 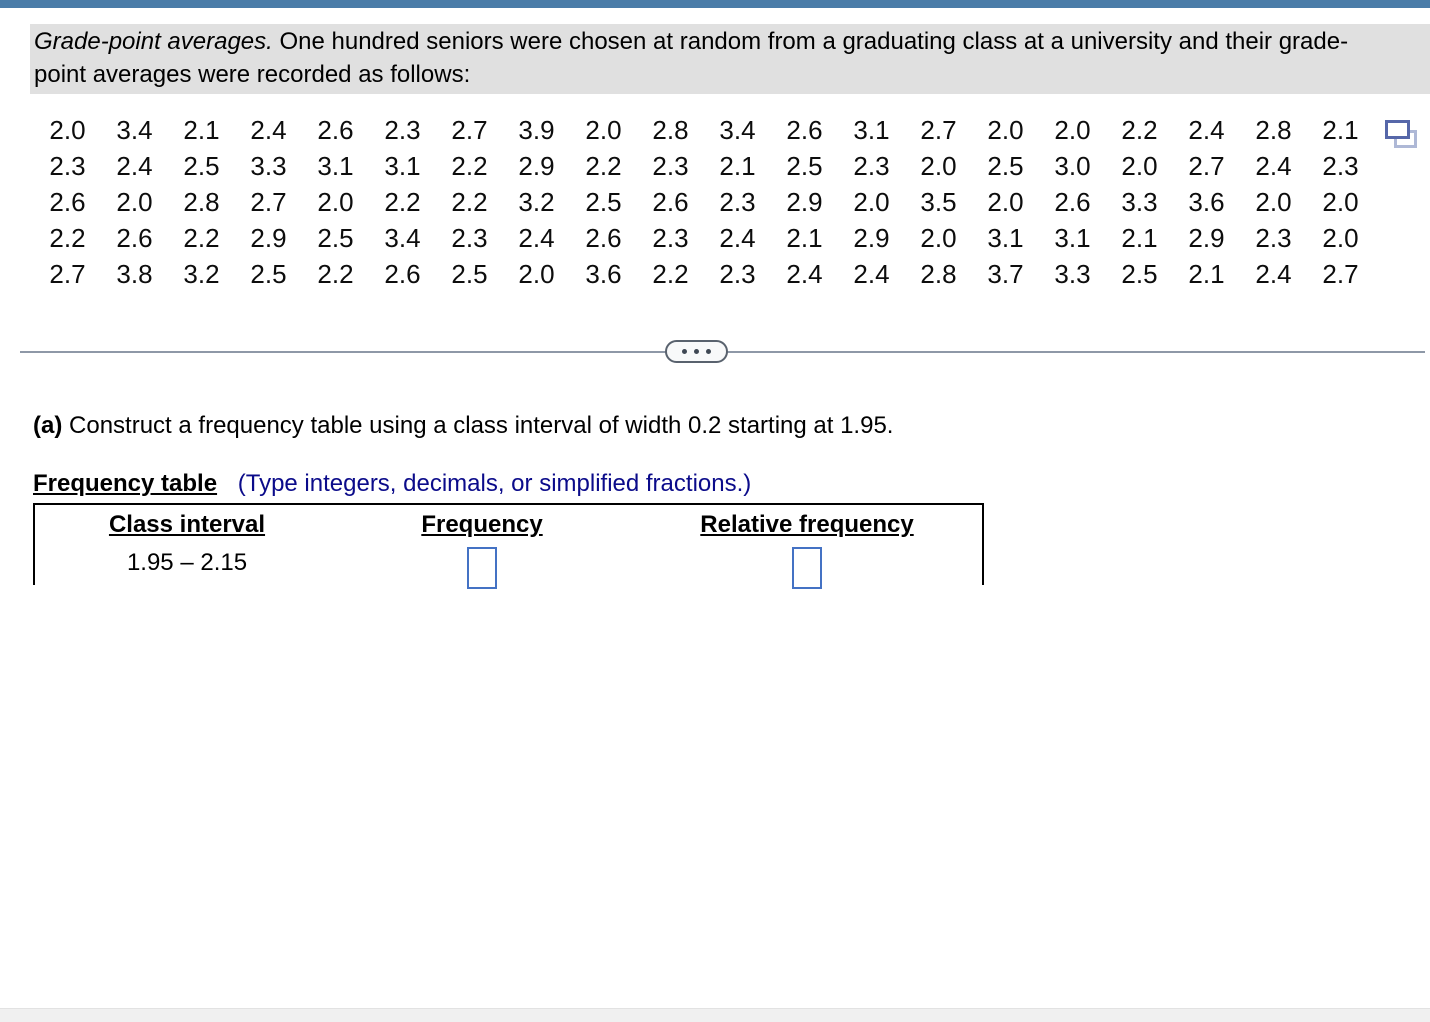 I want to click on copy-icon-front, so click(x=1397, y=129).